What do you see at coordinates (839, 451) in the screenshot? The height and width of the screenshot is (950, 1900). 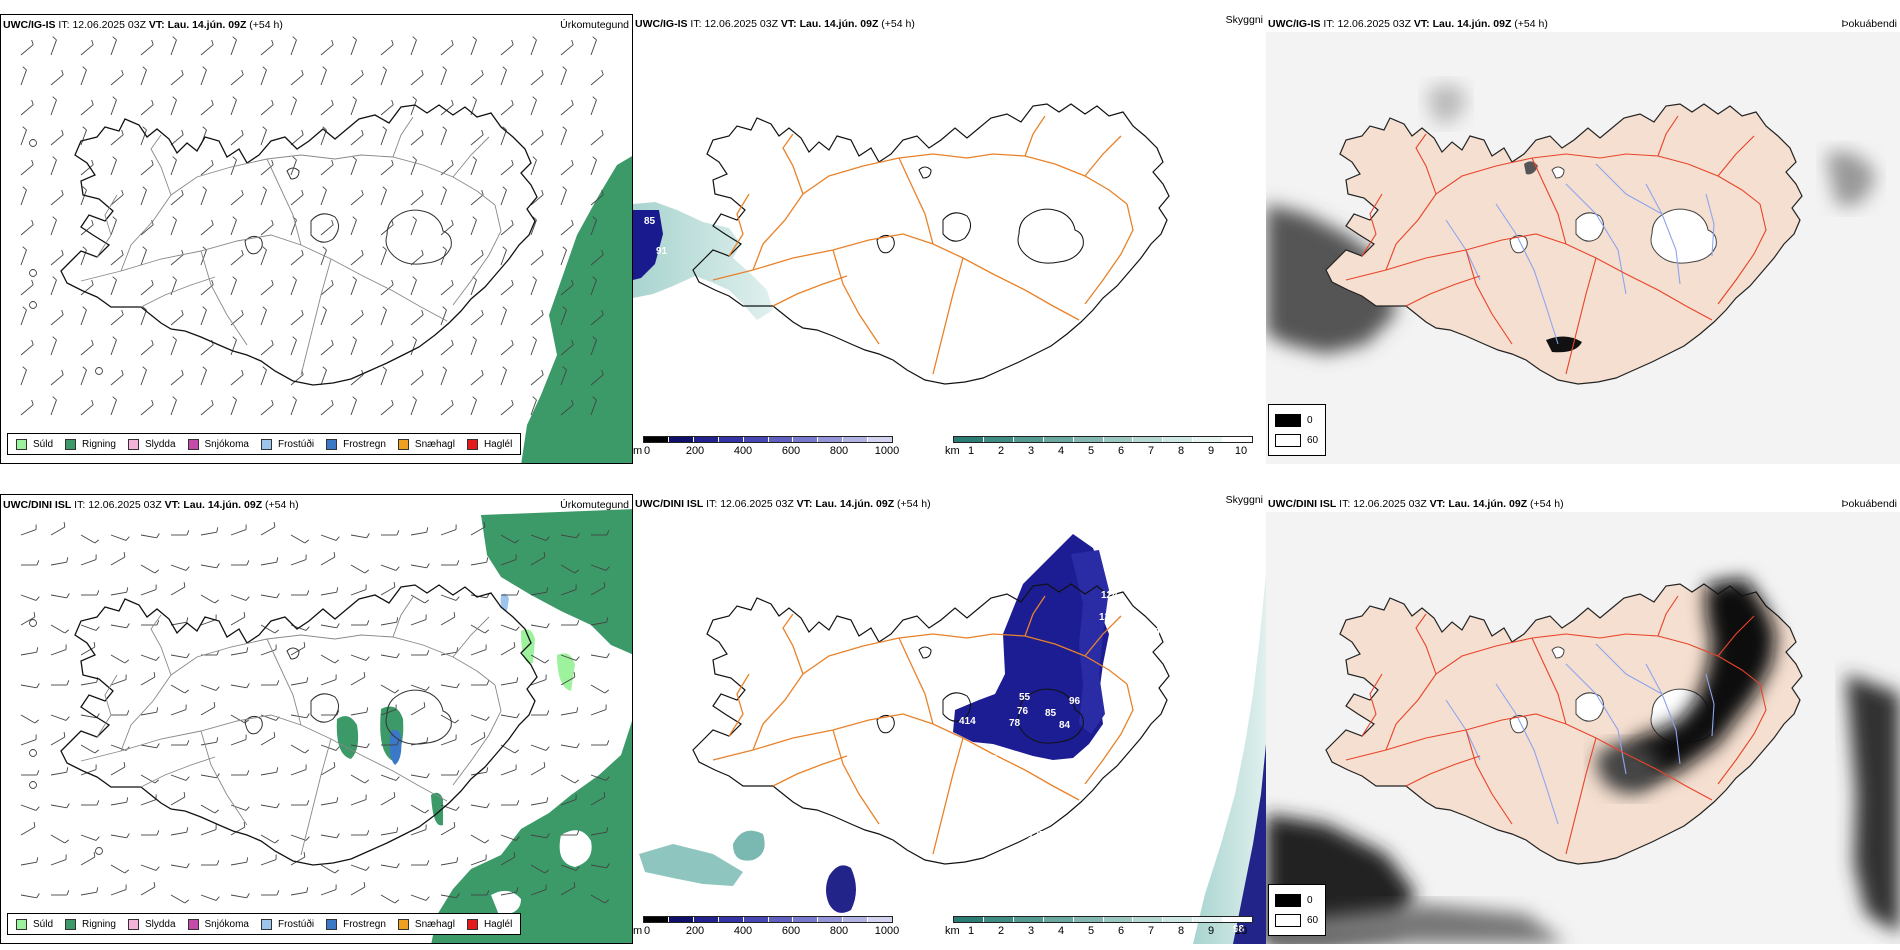 I see `colorbar-tick: 800` at bounding box center [839, 451].